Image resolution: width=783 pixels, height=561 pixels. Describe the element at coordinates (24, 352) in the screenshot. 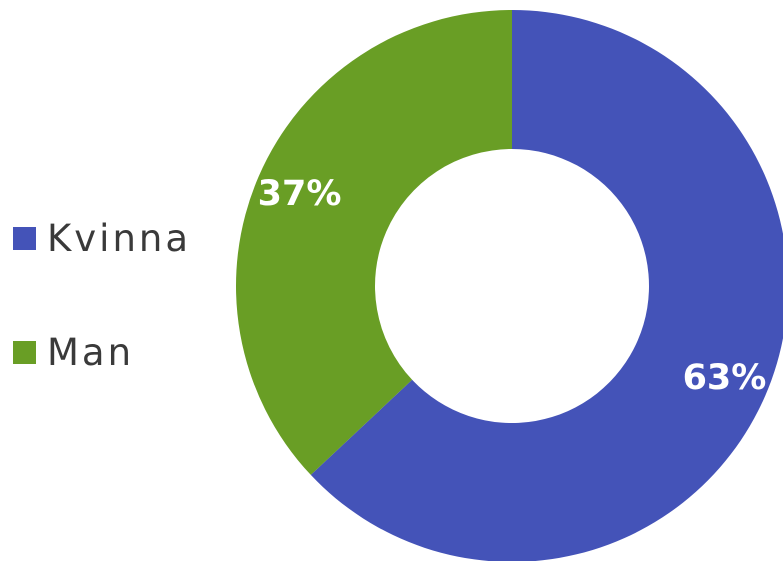

I see `legend-swatch-man` at that location.